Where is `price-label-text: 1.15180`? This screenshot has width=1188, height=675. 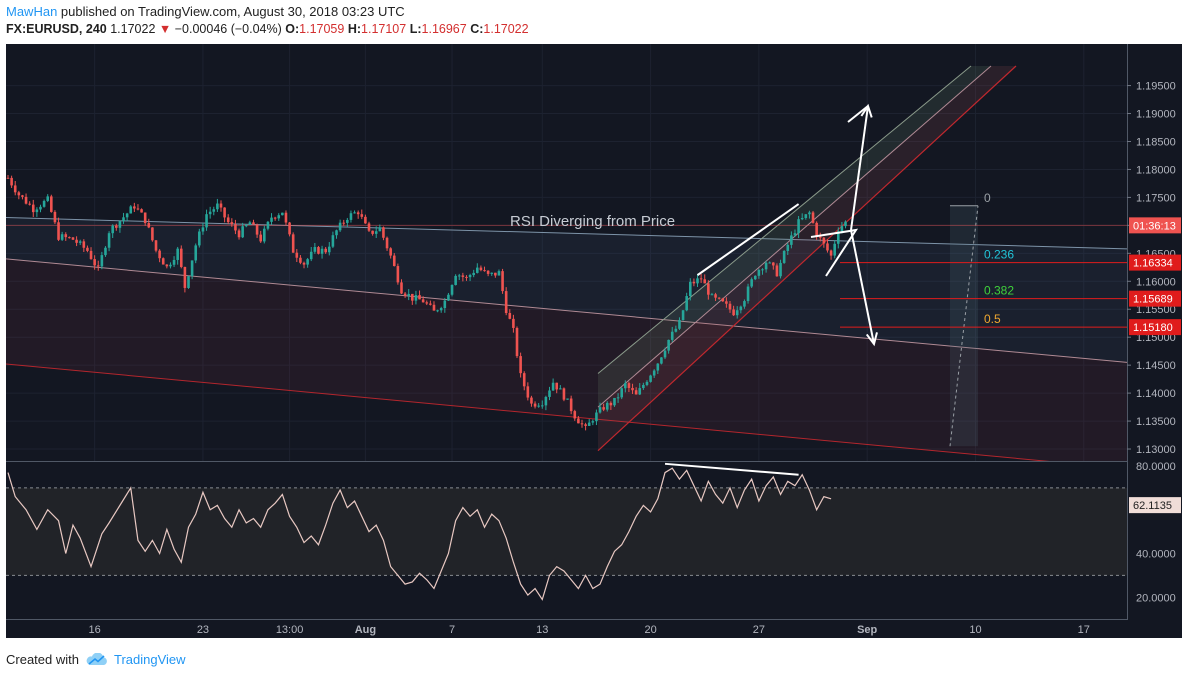
price-label-text: 1.15180 is located at coordinates (1153, 328).